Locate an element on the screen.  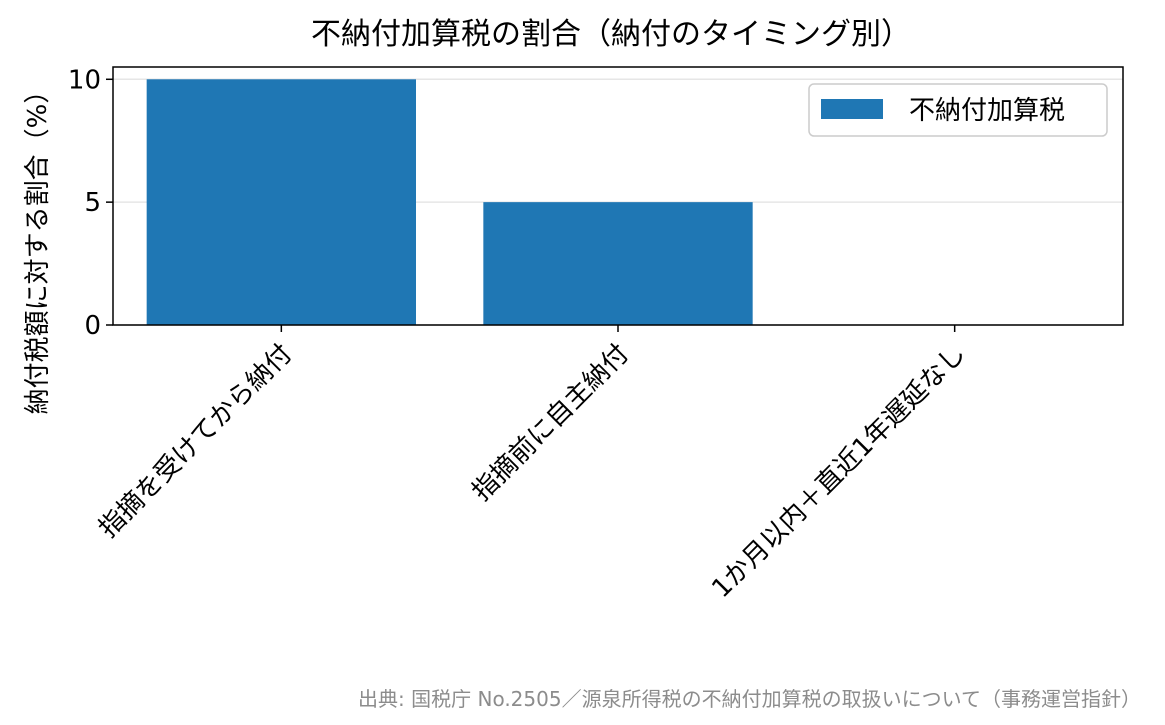
y-axis-label: 納付税額に対する割合（%） is located at coordinates (38, 246).